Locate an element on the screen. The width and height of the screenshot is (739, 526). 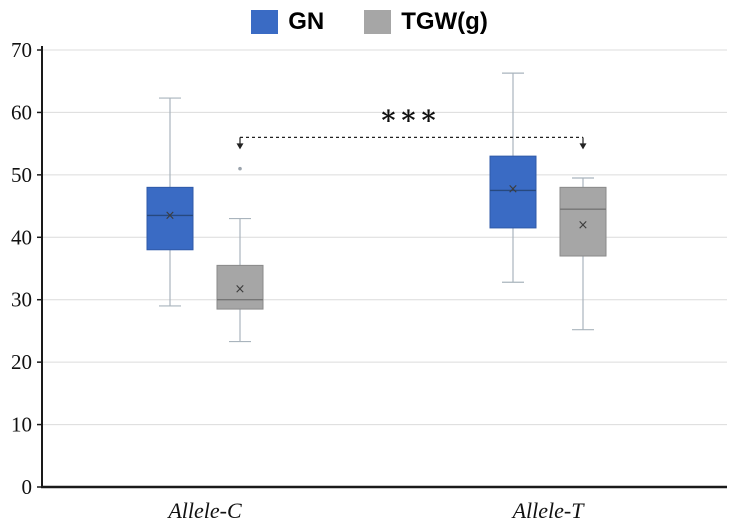
y-tick-label: 40 is located at coordinates (21, 237).